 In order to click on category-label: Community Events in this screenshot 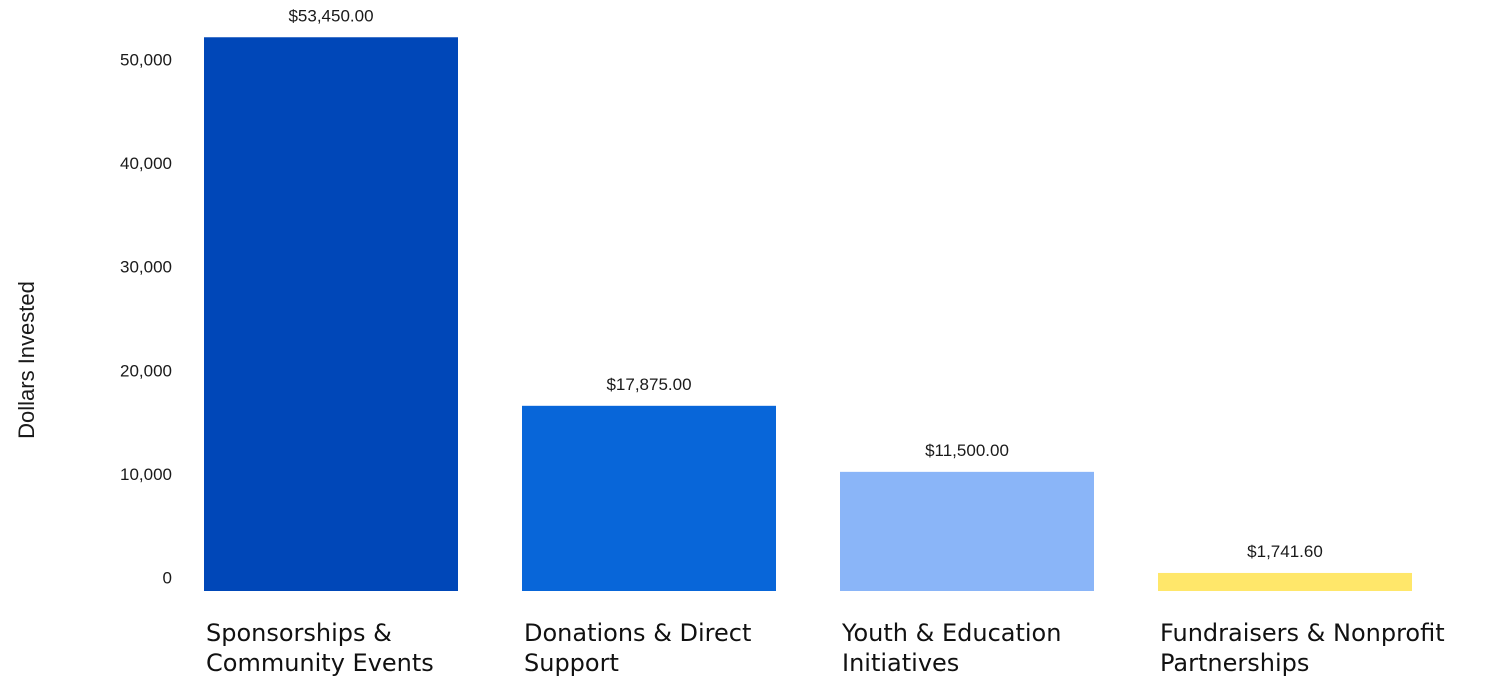, I will do `click(320, 663)`.